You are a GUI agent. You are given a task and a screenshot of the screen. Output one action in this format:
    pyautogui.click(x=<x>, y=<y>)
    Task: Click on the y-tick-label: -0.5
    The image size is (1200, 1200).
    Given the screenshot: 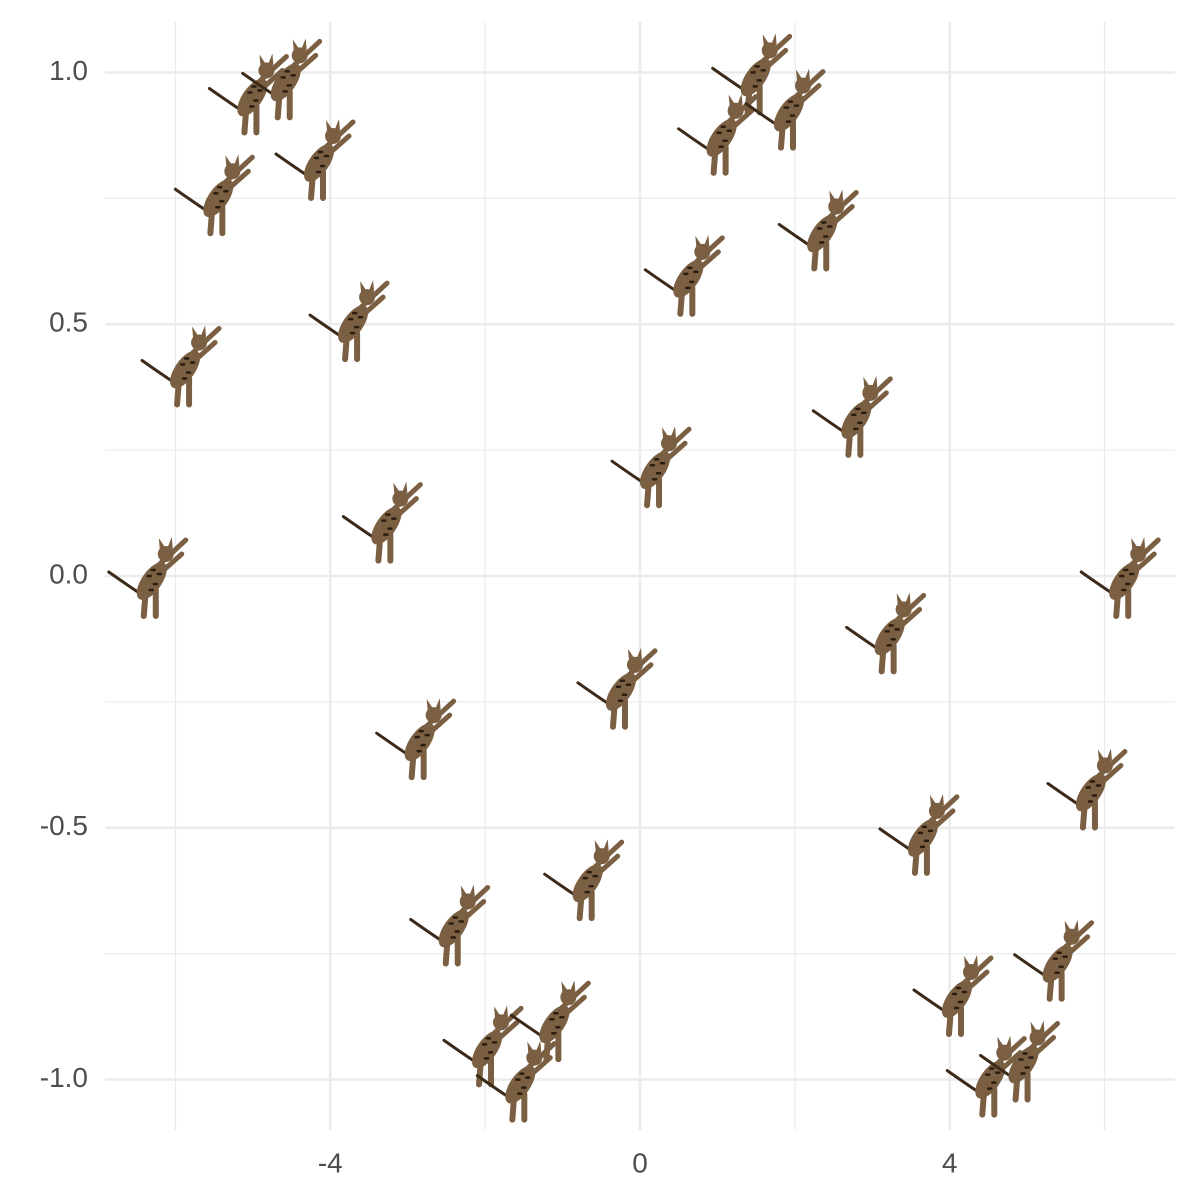 What is the action you would take?
    pyautogui.click(x=64, y=825)
    